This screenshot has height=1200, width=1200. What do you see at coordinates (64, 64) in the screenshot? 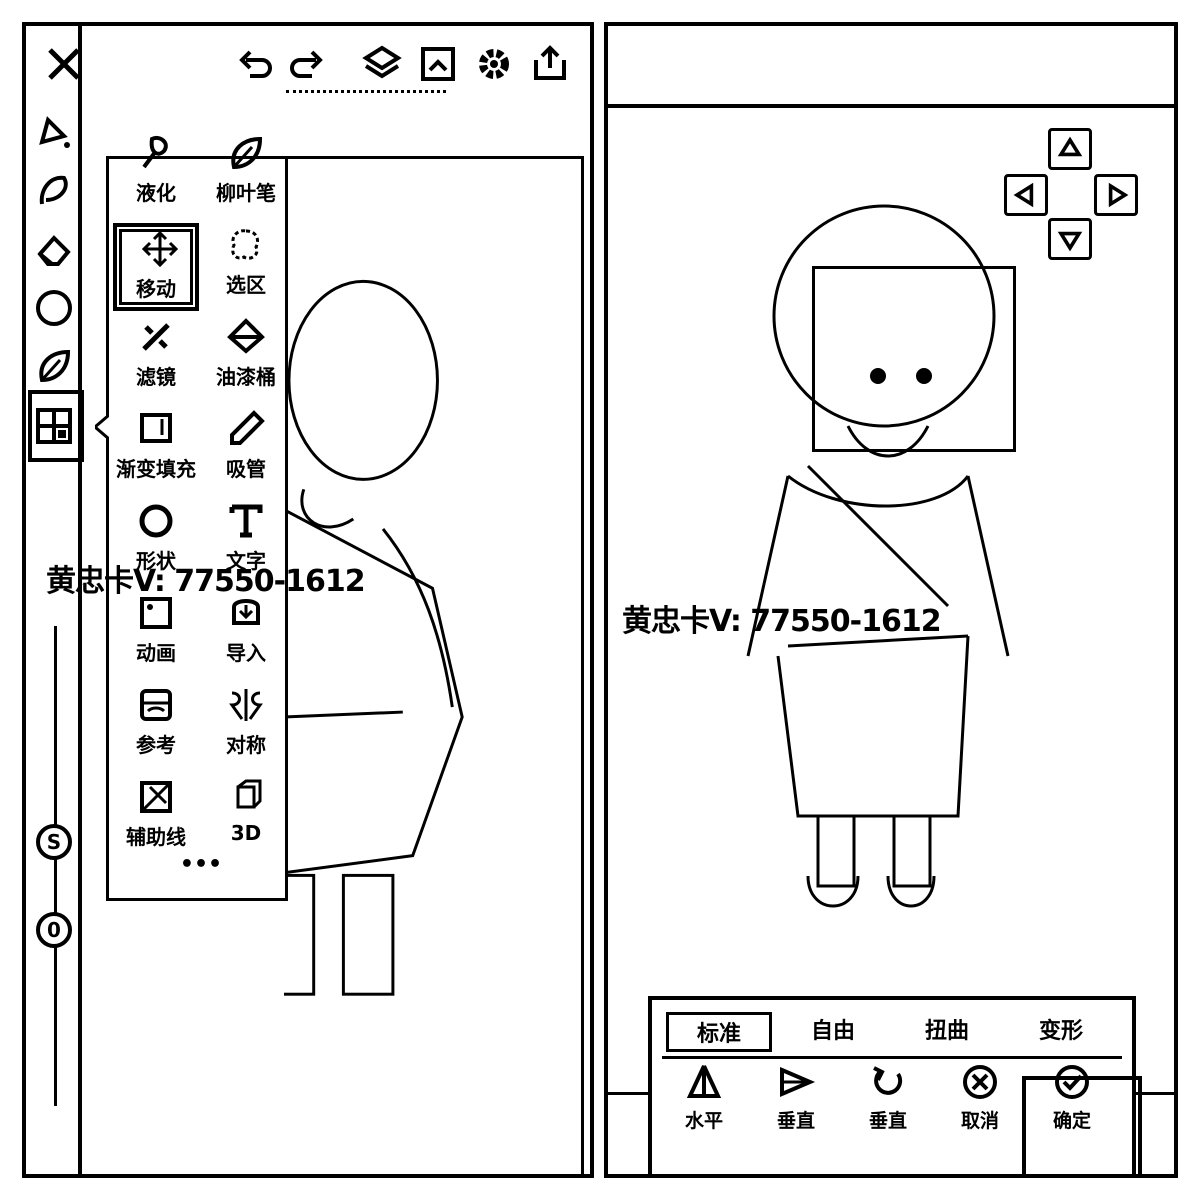
I see `close-icon` at bounding box center [64, 64].